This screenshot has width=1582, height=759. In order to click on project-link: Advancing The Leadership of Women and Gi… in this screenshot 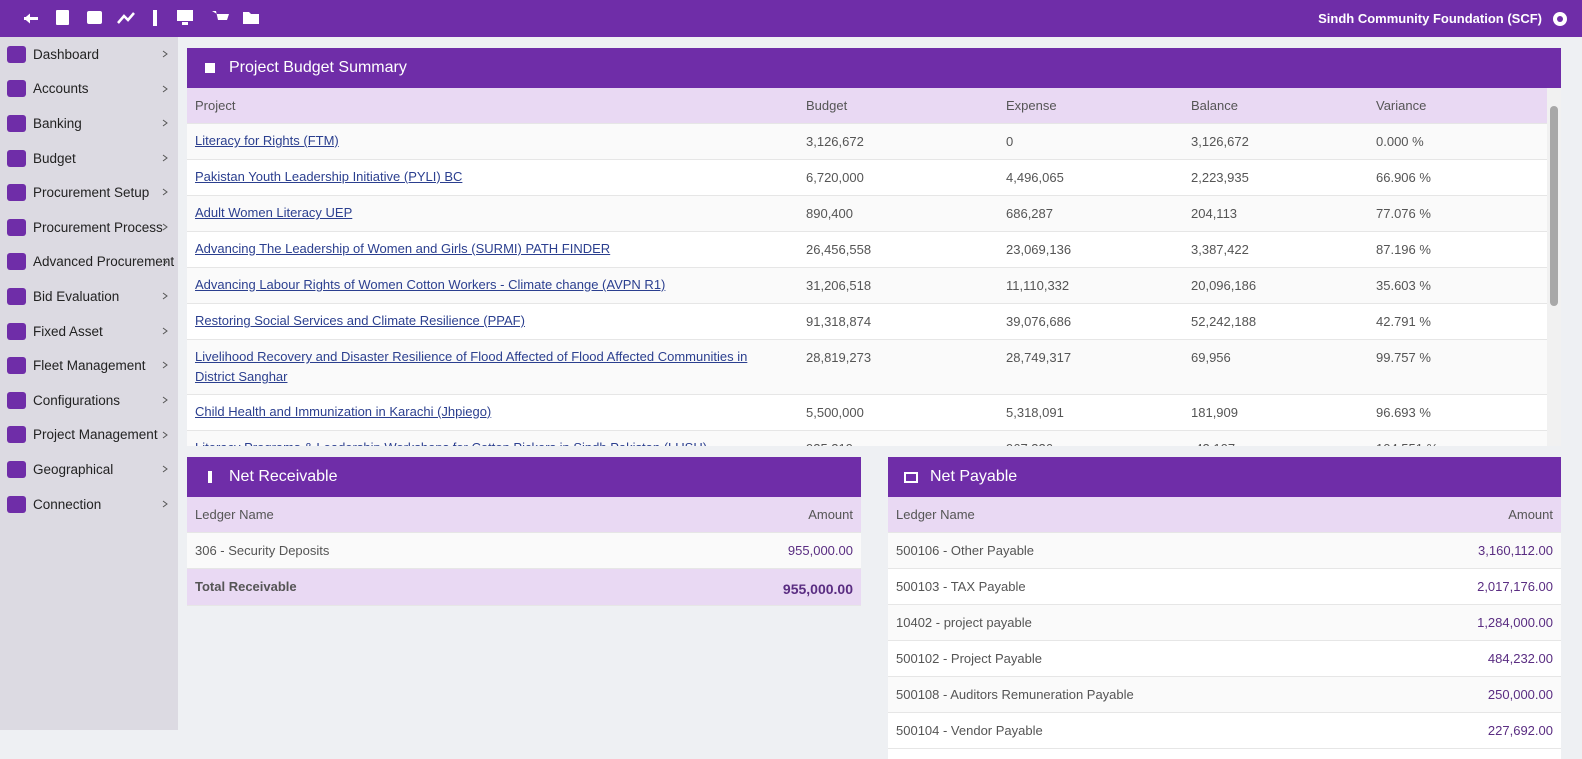, I will do `click(403, 248)`.